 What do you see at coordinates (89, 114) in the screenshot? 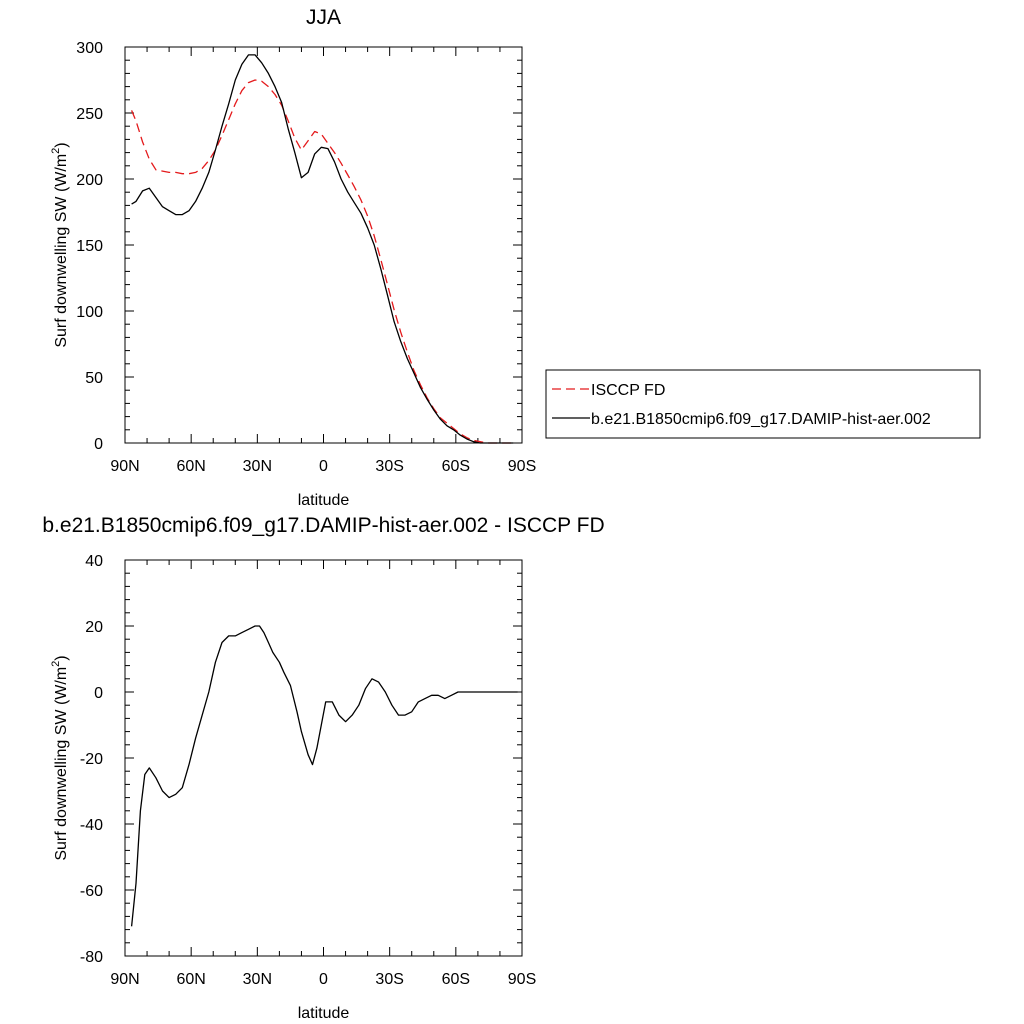
I see `y-tick-label: 250` at bounding box center [89, 114].